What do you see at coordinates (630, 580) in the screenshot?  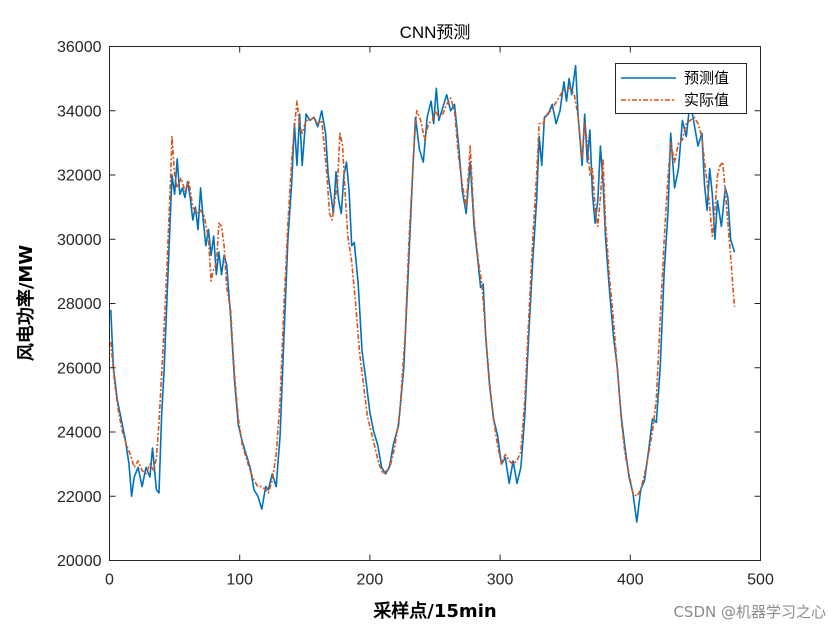 I see `x-tick-label: 400` at bounding box center [630, 580].